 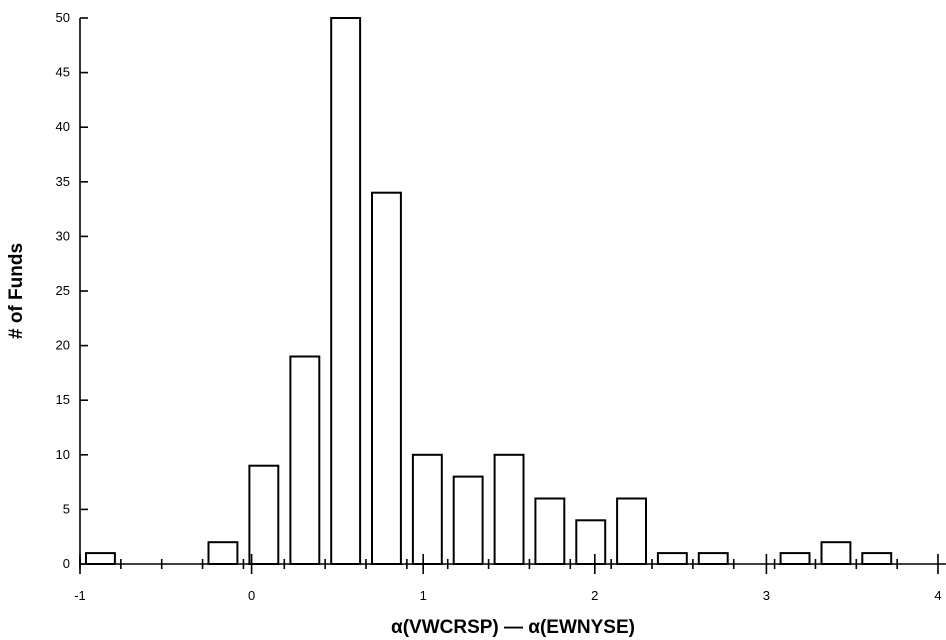 What do you see at coordinates (63, 17) in the screenshot?
I see `y-tick-label-10: 50` at bounding box center [63, 17].